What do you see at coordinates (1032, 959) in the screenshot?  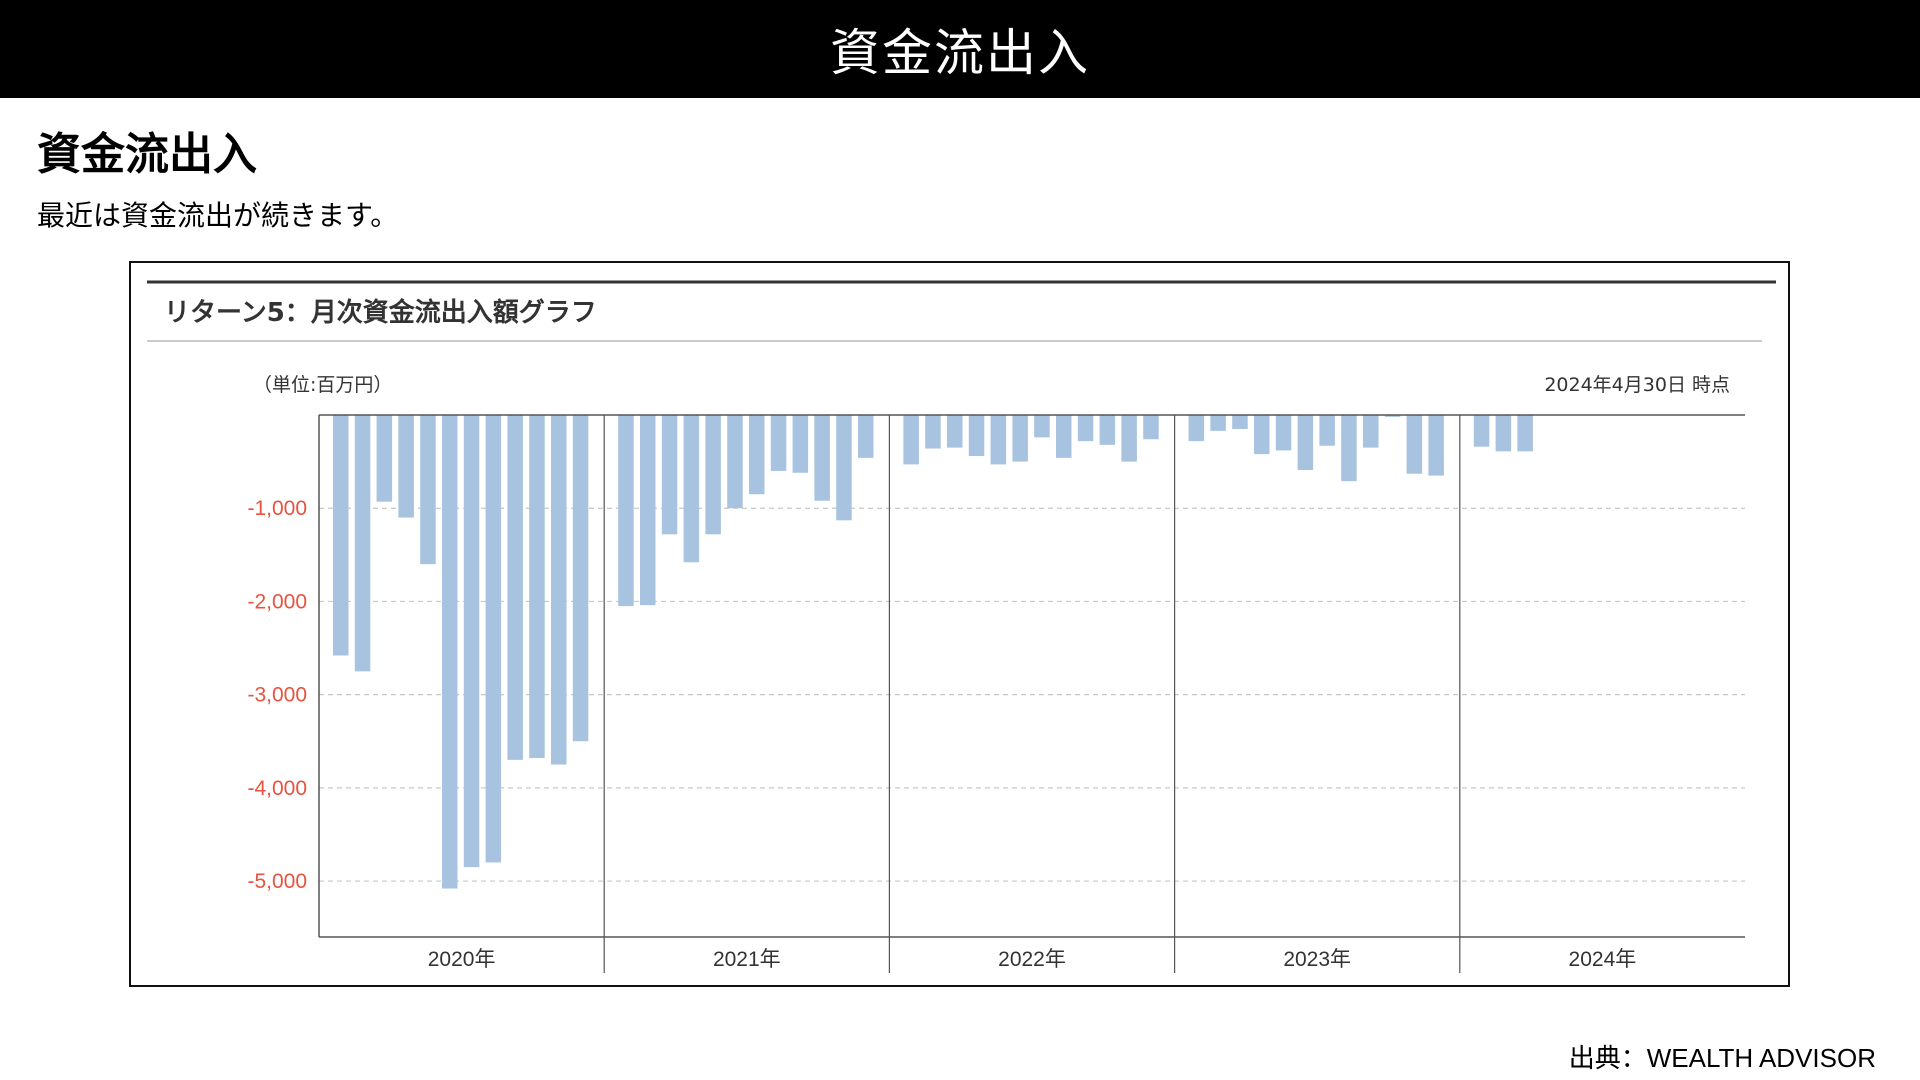 I see `x-tick-label: 2022年` at bounding box center [1032, 959].